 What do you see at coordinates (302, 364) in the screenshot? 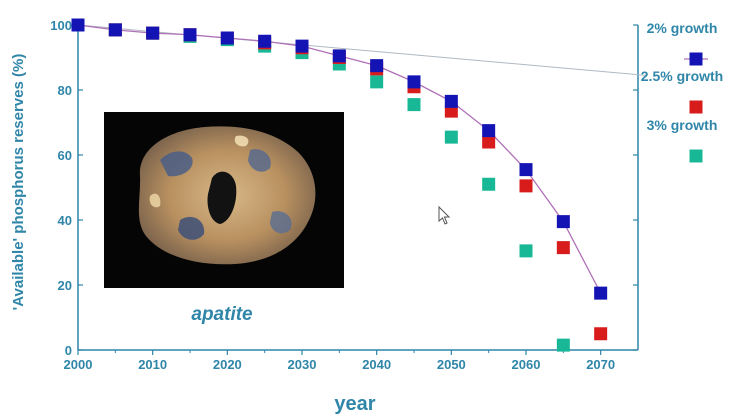
I see `x-tick-label: 2030` at bounding box center [302, 364].